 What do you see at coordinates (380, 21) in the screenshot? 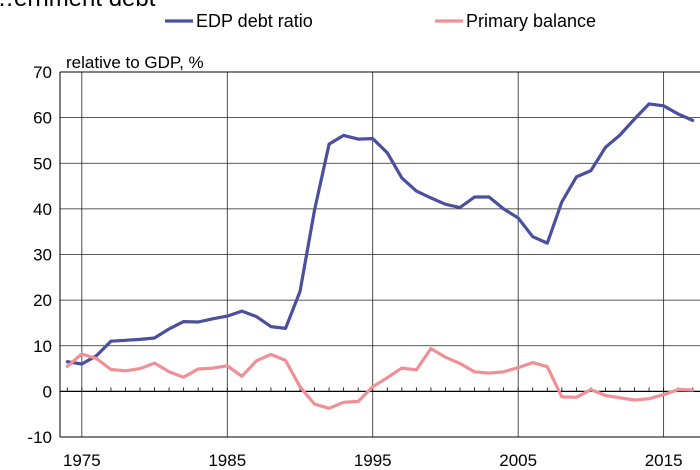
I see `chart-legend: EDP debt ratio Primary balance` at bounding box center [380, 21].